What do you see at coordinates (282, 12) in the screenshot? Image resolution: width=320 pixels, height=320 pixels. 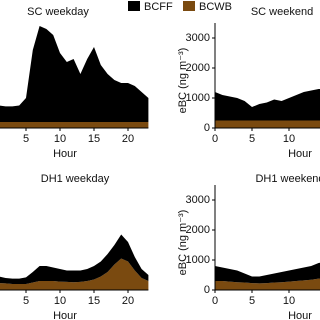 I see `chart-title: SC weekend` at bounding box center [282, 12].